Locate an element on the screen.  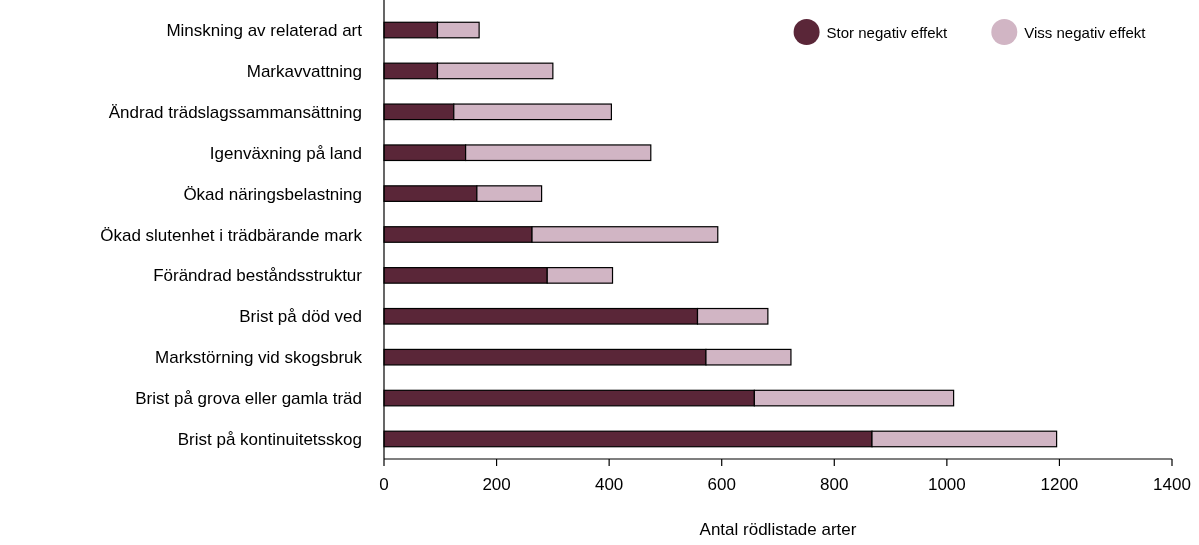
y-tick-label: Brist på grova eller gamla träd is located at coordinates (248, 399).